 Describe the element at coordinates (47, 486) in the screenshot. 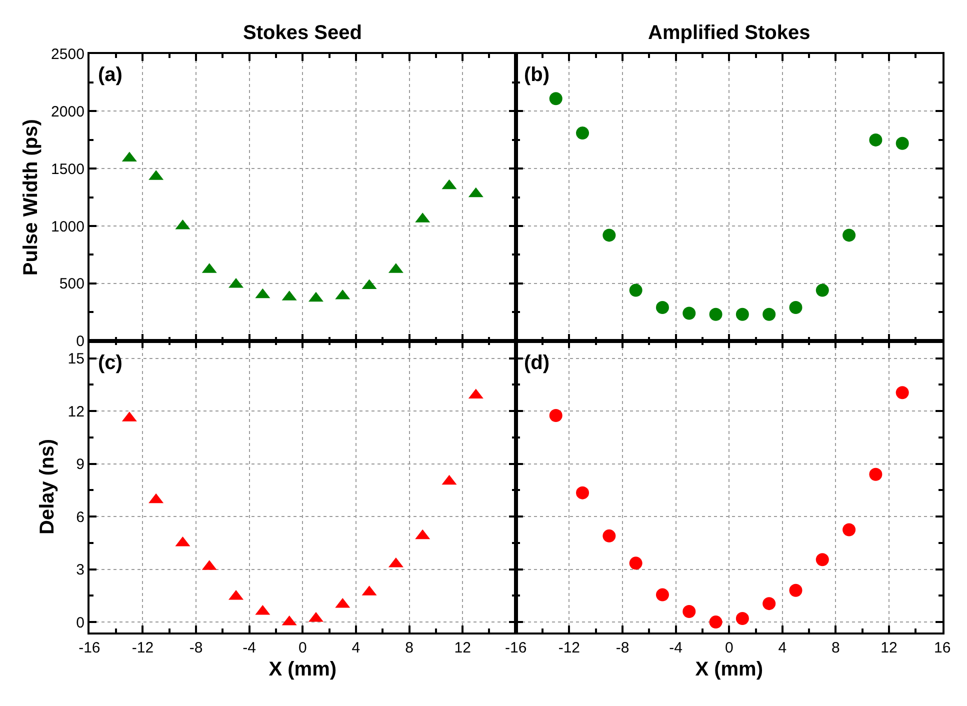

I see `y-axis-title: Delay (ns)` at that location.